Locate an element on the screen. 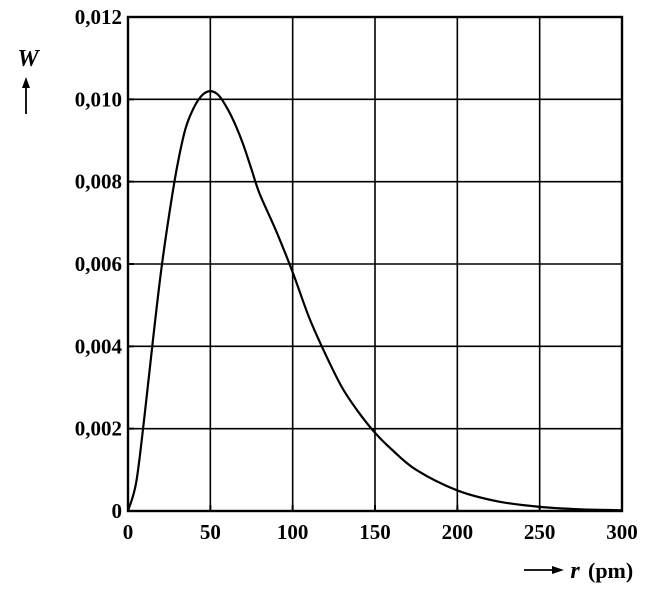  x-tick-labels: 0 50 100 150 200 250 300 is located at coordinates (380, 532).